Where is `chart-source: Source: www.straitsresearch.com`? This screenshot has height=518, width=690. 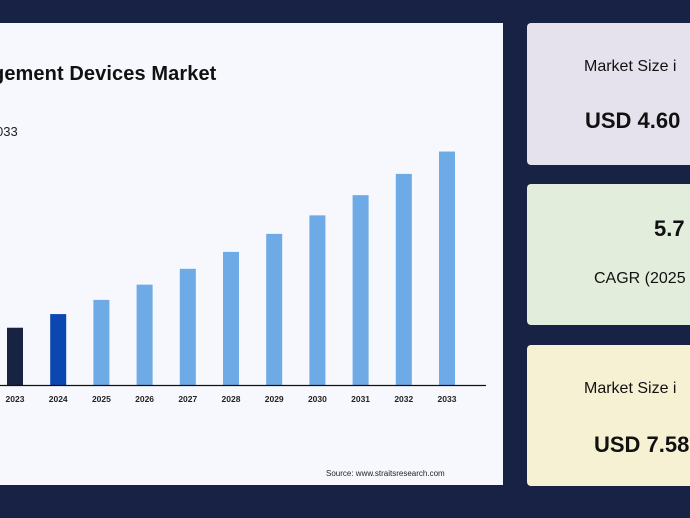 chart-source: Source: www.straitsresearch.com is located at coordinates (385, 473).